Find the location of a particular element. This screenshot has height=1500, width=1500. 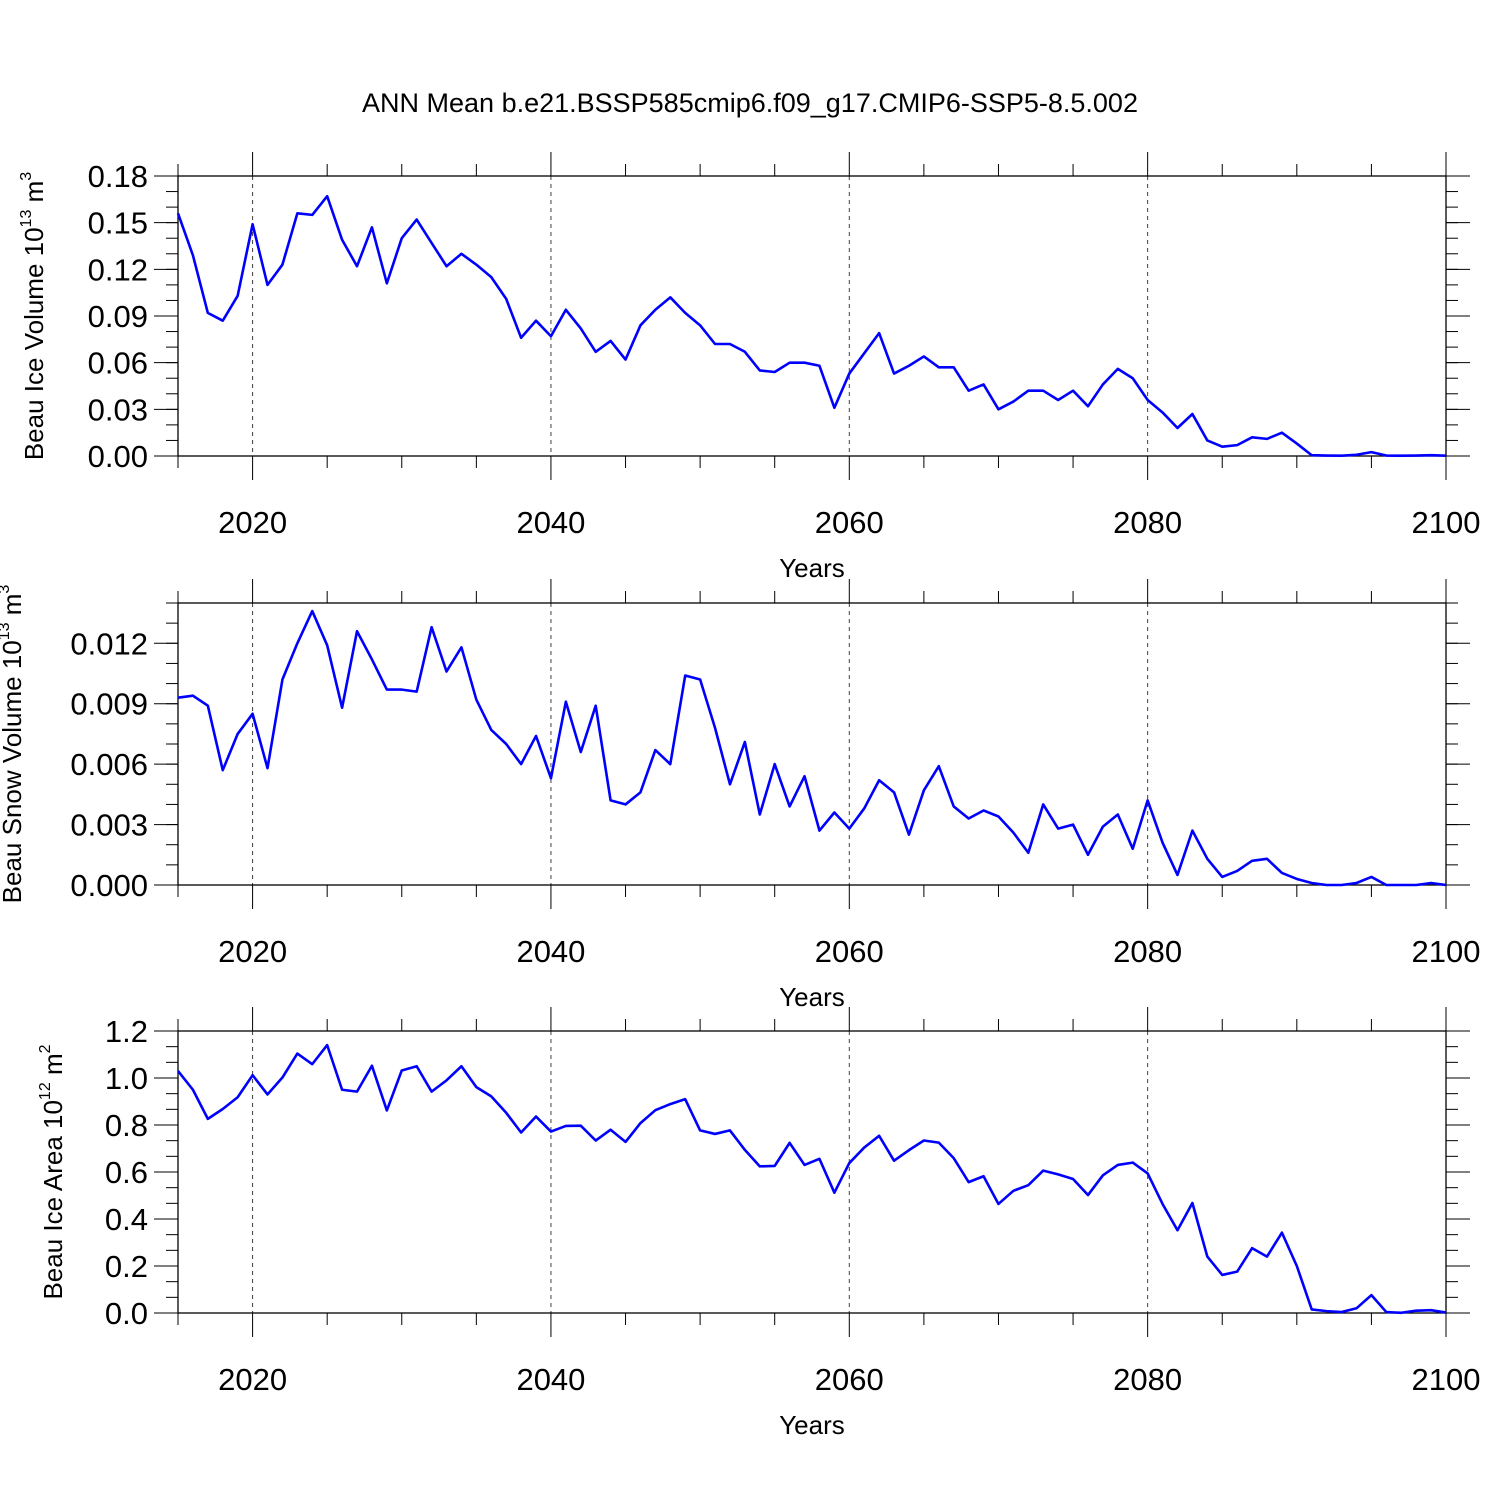

y-tick-label: 0.003 is located at coordinates (109, 825).